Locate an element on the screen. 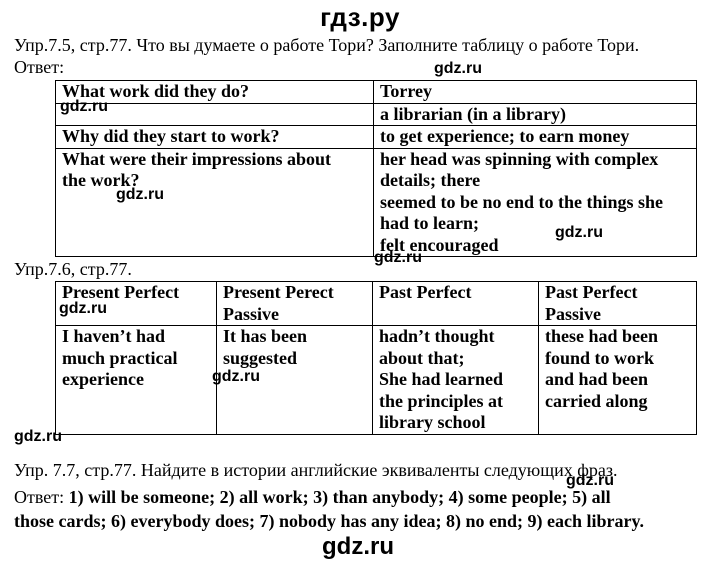 The width and height of the screenshot is (720, 564). table-header-name: Torrey is located at coordinates (535, 92).